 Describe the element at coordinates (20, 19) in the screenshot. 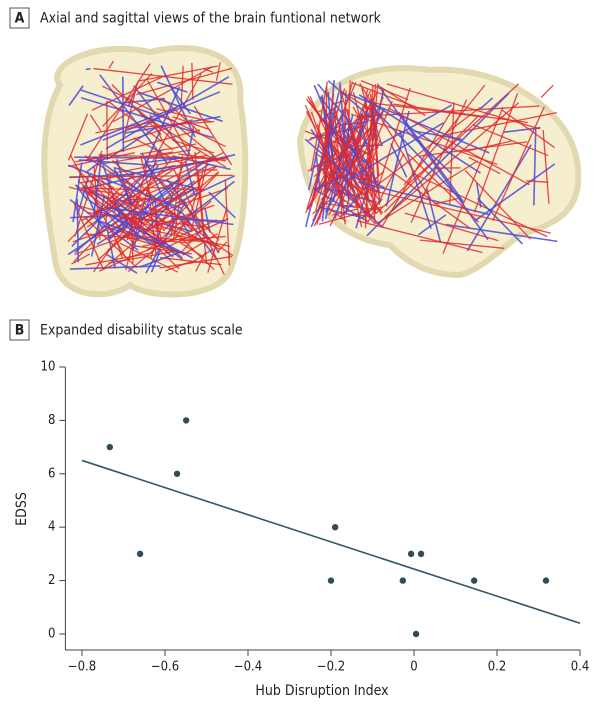

I see `panel-label: A` at that location.